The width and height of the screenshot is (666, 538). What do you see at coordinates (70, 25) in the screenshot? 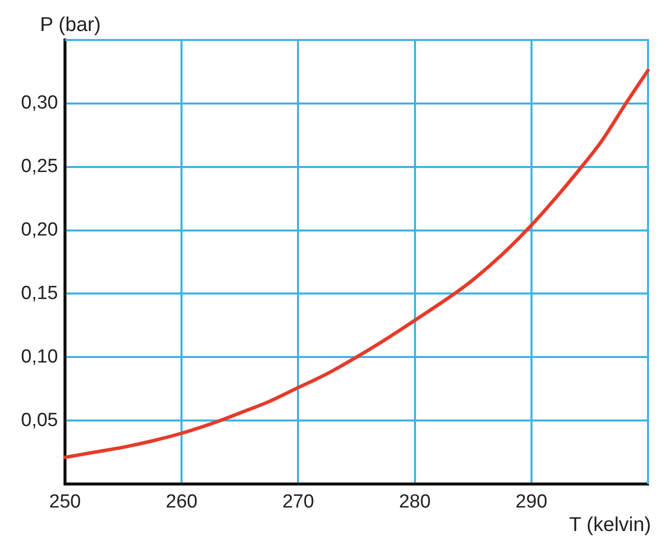
I see `y-axis-title: P (bar)` at bounding box center [70, 25].